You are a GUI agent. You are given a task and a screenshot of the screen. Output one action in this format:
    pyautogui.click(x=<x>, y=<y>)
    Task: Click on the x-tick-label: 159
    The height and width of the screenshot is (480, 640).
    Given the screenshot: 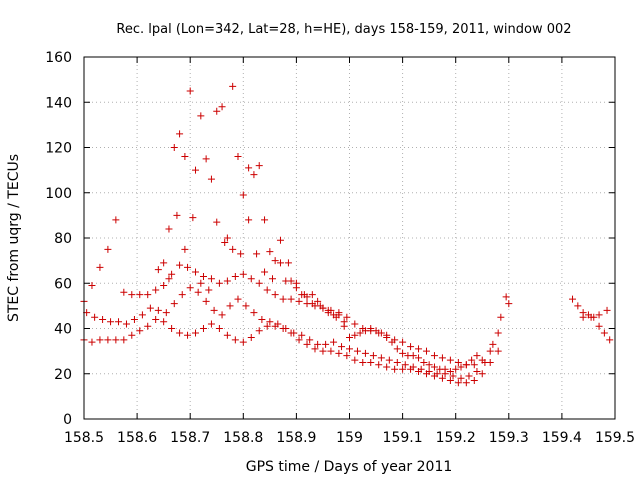 What is the action you would take?
    pyautogui.click(x=349, y=438)
    